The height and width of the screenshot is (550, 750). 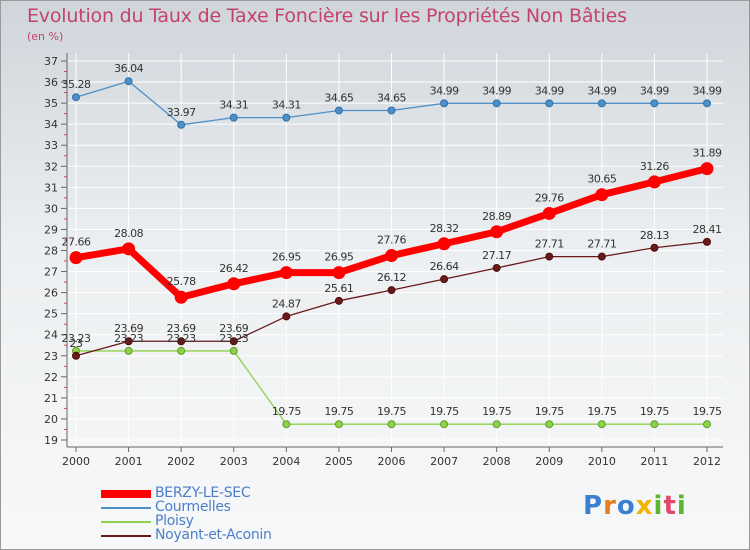 What do you see at coordinates (339, 461) in the screenshot?
I see `x-tick-label: 2005` at bounding box center [339, 461].